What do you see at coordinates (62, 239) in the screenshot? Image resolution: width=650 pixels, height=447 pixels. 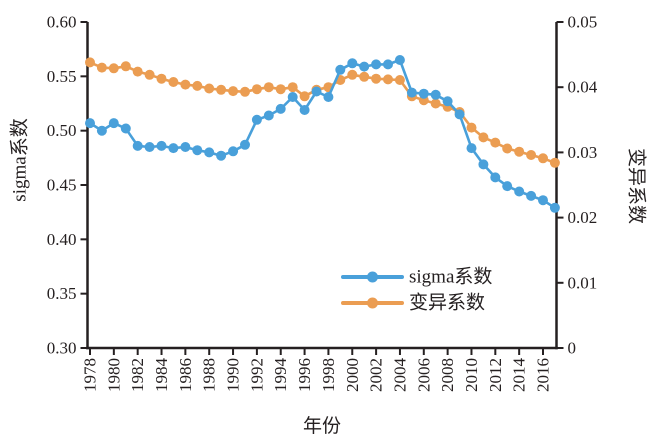 I see `left-axis-tick-label: 0.40` at bounding box center [62, 239].